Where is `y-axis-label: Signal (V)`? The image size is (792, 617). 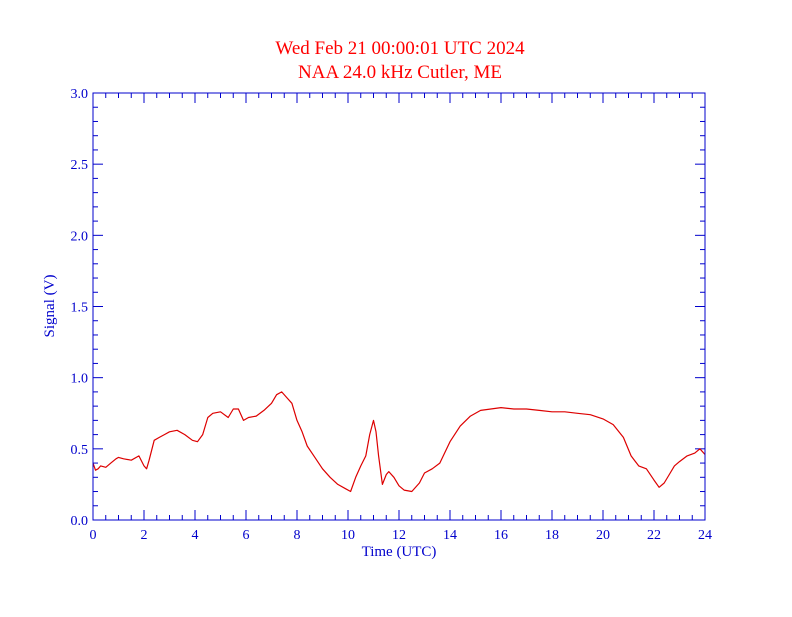 y-axis-label: Signal (V) is located at coordinates (50, 306).